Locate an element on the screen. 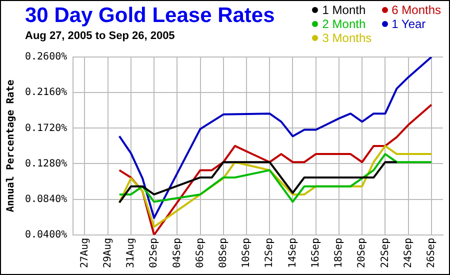 This screenshot has height=275, width=450. x-tick-label: 18Sep is located at coordinates (339, 253).